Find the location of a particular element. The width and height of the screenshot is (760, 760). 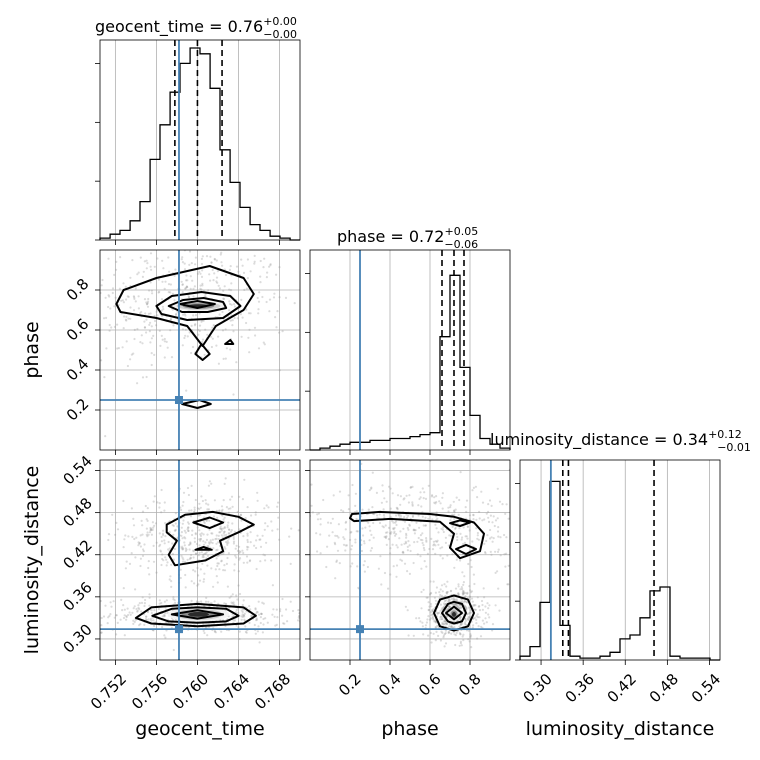

x-tick-label: 0.756 is located at coordinates (149, 691).